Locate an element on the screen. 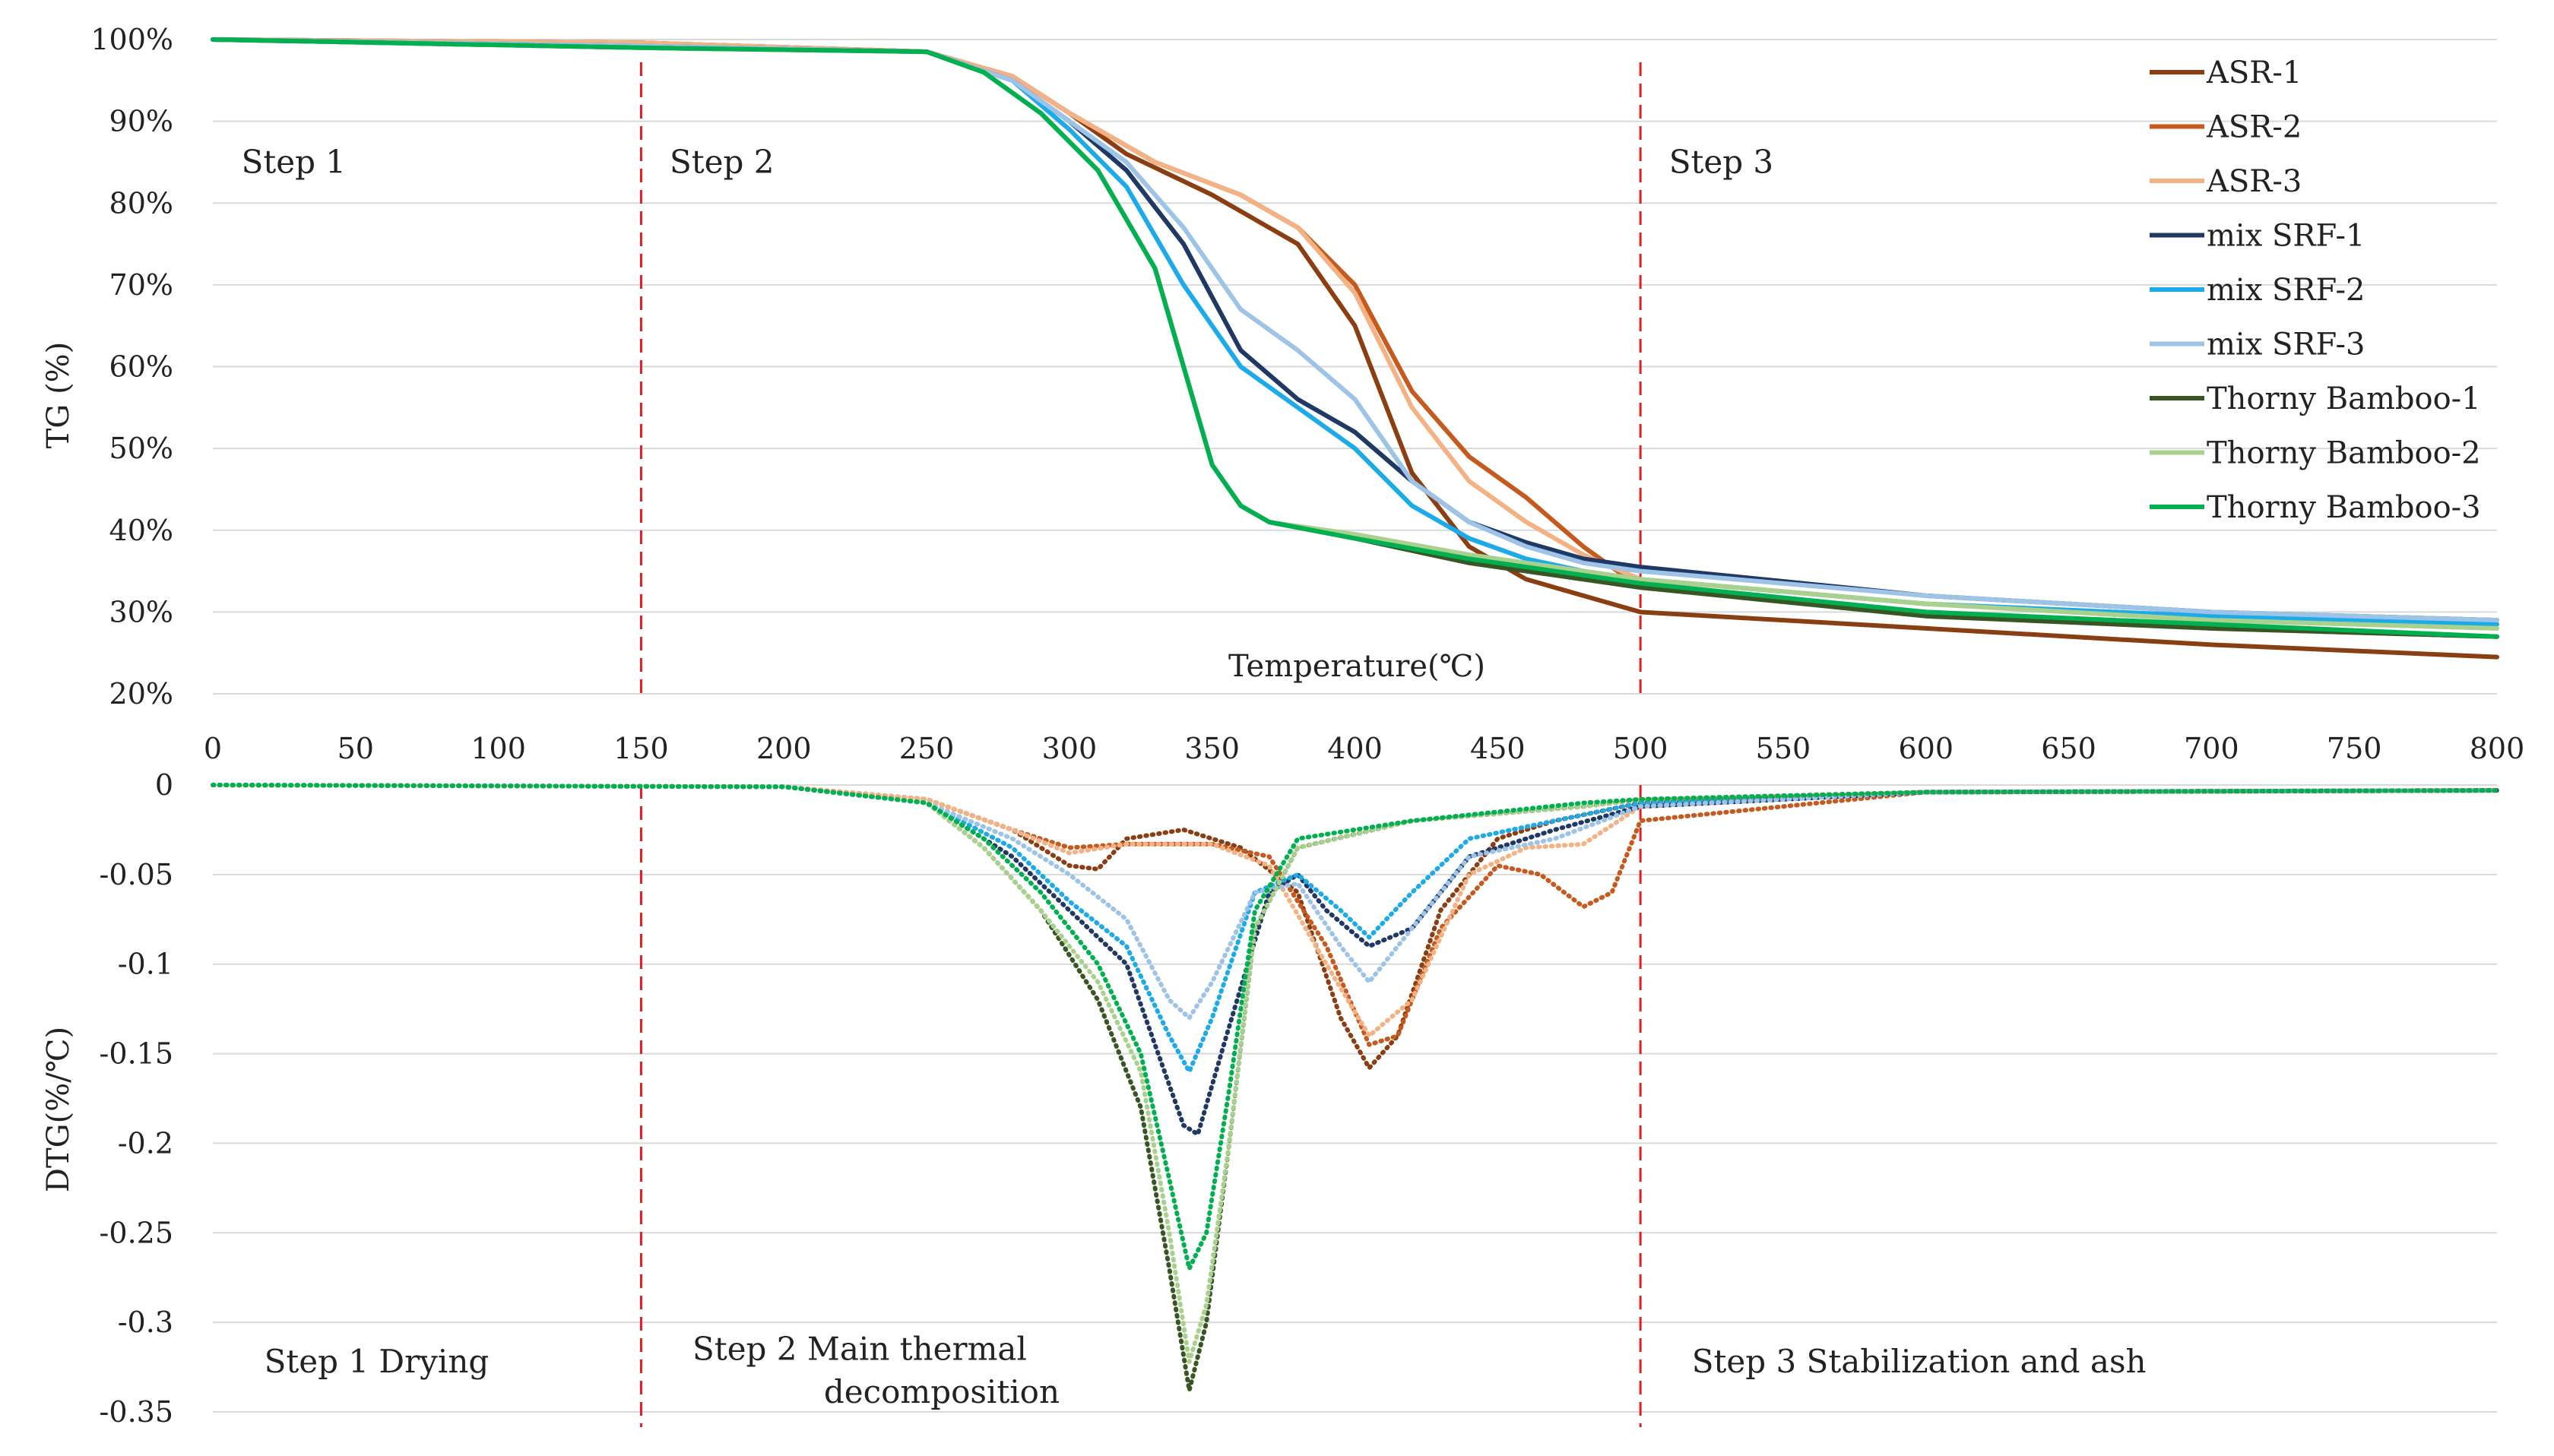 The width and height of the screenshot is (2554, 1456). tg-y-tick-label: 30% is located at coordinates (141, 611).